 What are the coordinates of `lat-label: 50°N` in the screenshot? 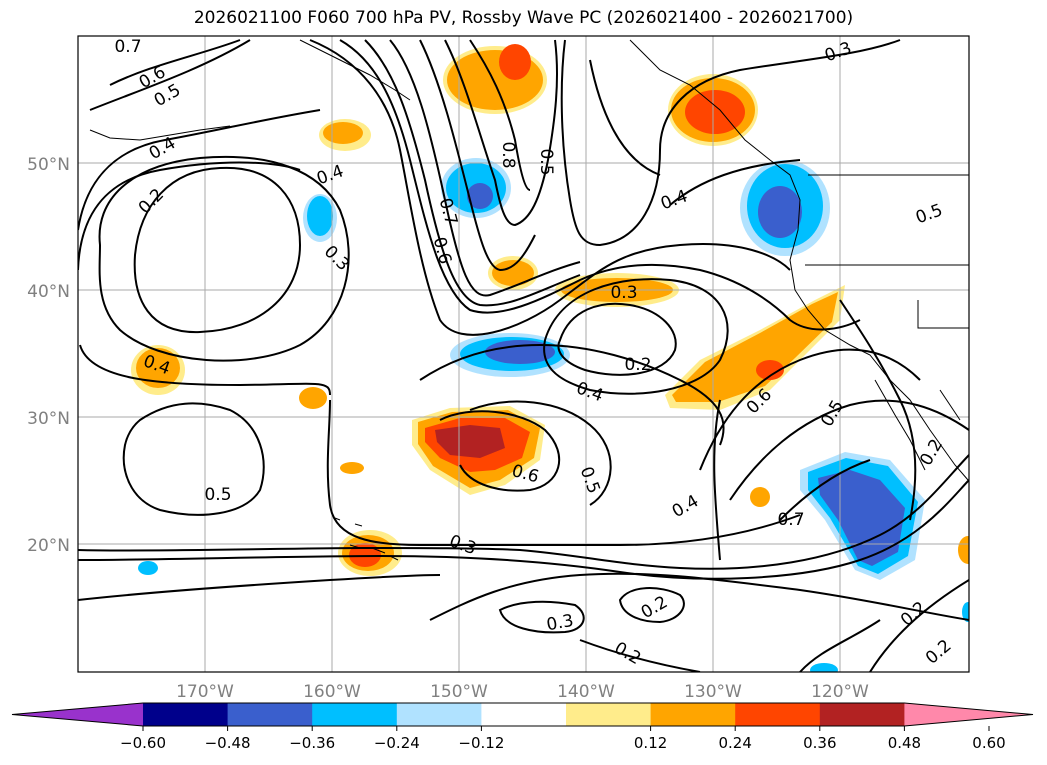 It's located at (48, 165).